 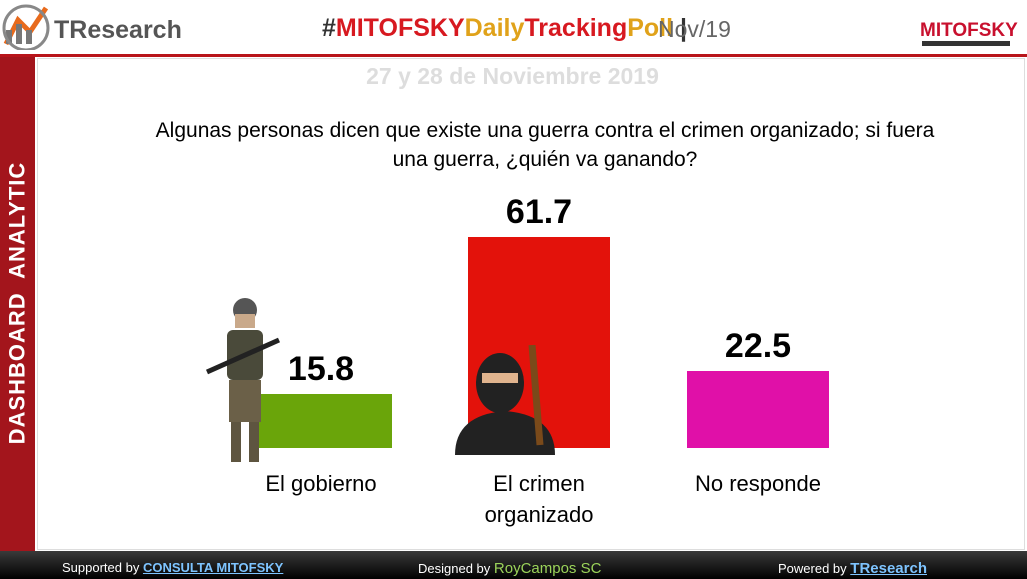 I want to click on value-label: 61.7, so click(x=539, y=211).